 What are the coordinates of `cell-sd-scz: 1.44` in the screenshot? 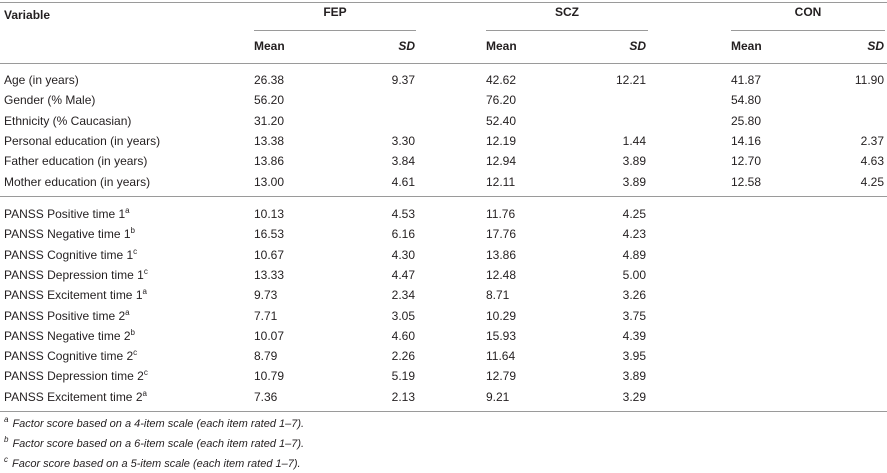 It's located at (634, 140).